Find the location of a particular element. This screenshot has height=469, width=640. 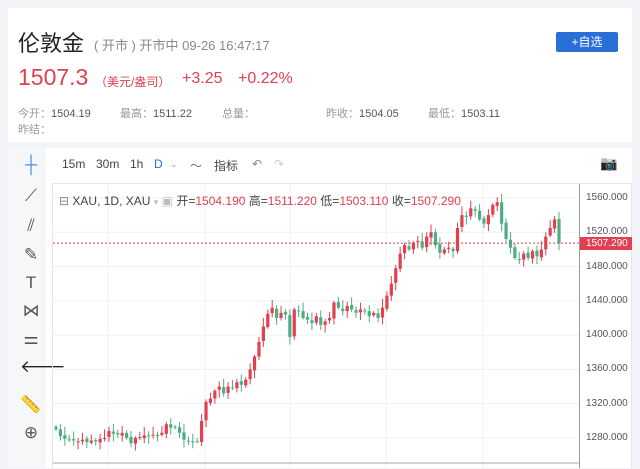

interval-1h: 1h is located at coordinates (137, 164).